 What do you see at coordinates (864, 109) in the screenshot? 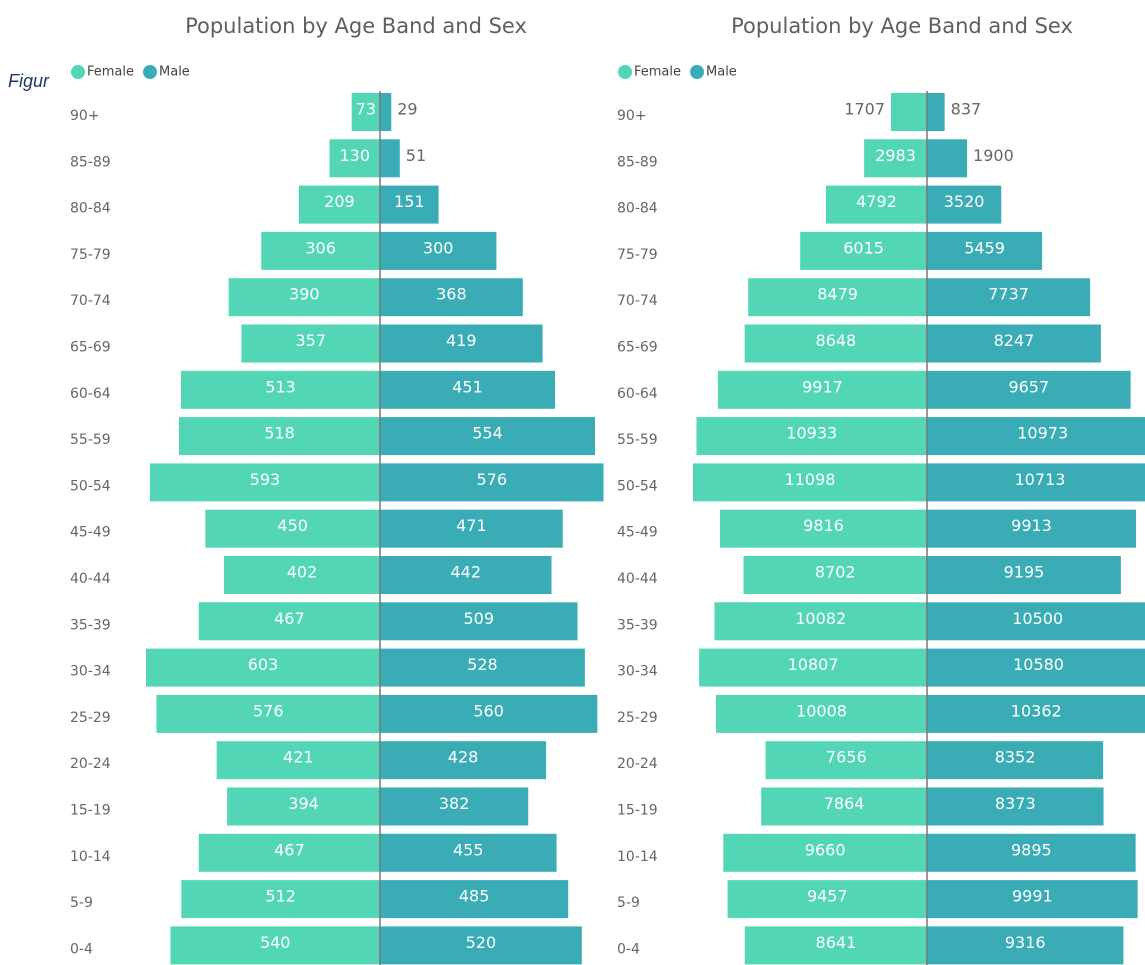
I see `data-label: 1707` at bounding box center [864, 109].